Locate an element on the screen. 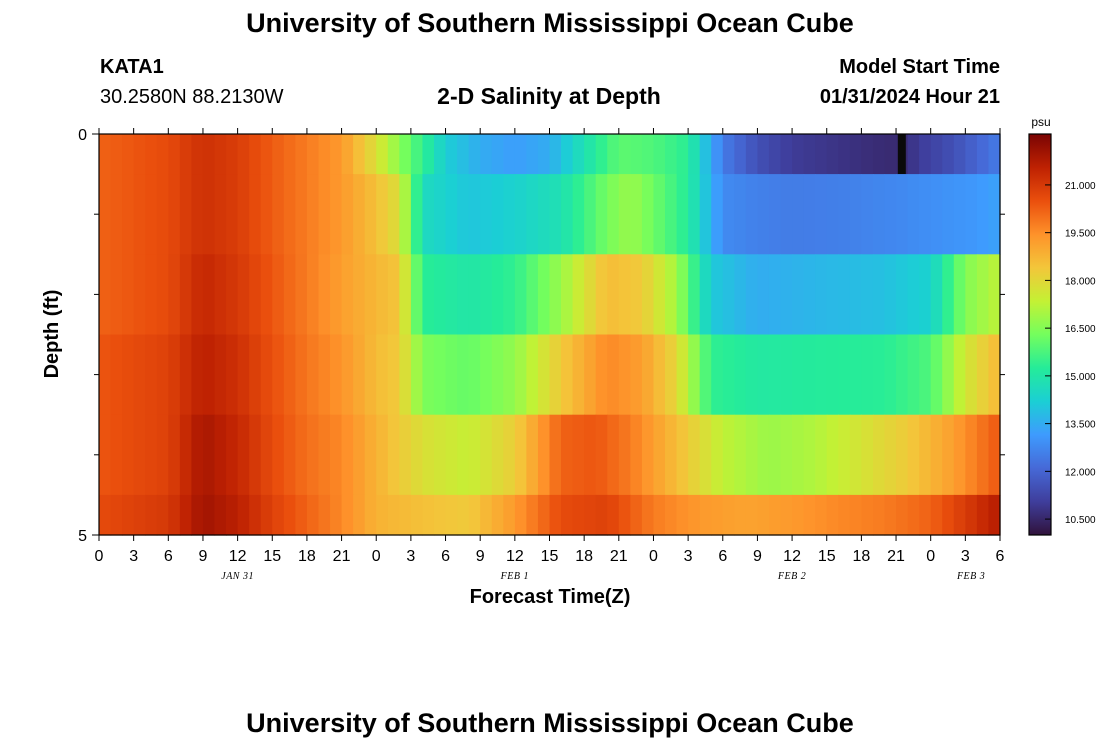 This screenshot has width=1100, height=750. x-tick-label: 15 is located at coordinates (550, 556).